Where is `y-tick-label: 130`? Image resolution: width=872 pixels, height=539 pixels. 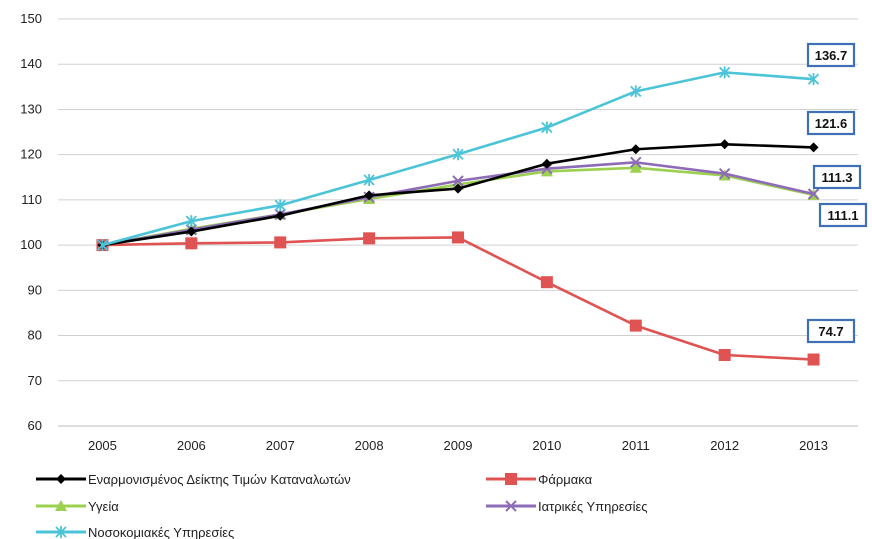
y-tick-label: 130 is located at coordinates (31, 108).